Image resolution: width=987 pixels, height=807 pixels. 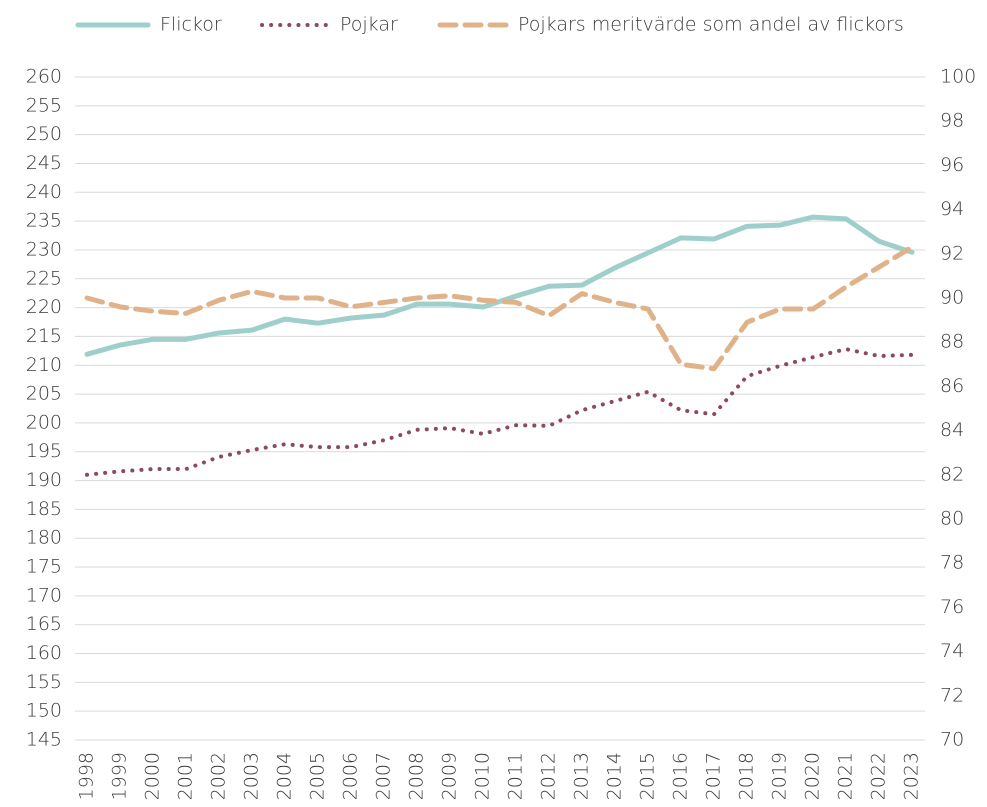 I want to click on y2-tick-label: 82, so click(x=952, y=474).